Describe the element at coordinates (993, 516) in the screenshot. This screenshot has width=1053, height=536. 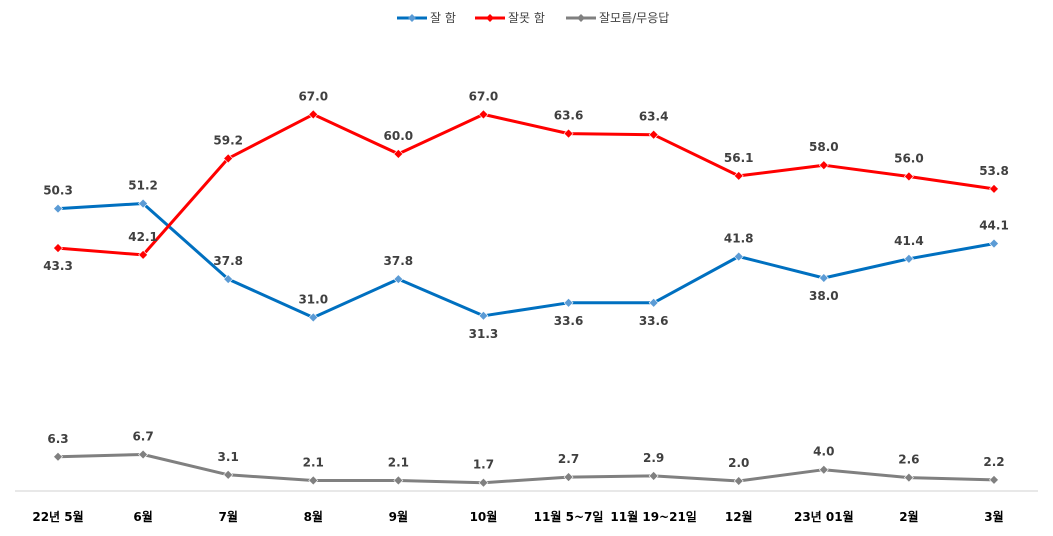
I see `x-tick-label: 3월` at that location.